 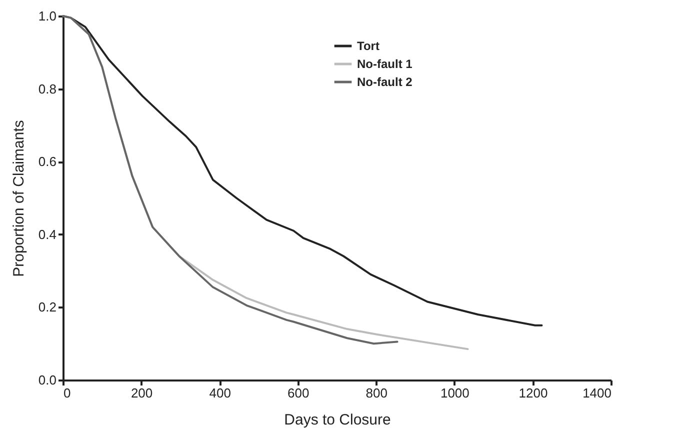 What do you see at coordinates (220, 393) in the screenshot?
I see `x-tick-label: 400` at bounding box center [220, 393].